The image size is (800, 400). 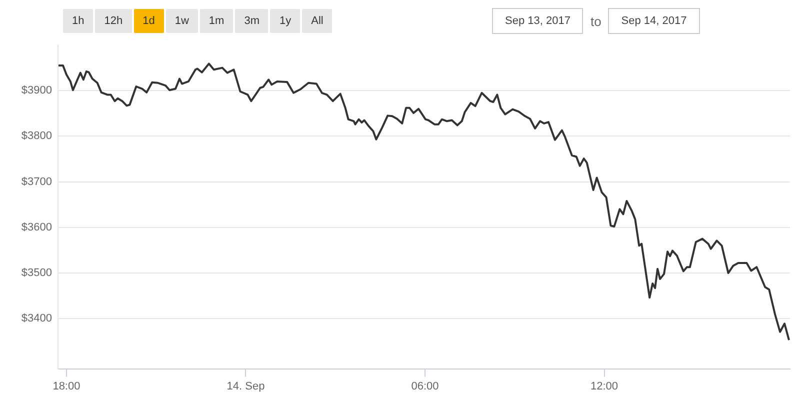 I want to click on text: All, so click(x=317, y=21).